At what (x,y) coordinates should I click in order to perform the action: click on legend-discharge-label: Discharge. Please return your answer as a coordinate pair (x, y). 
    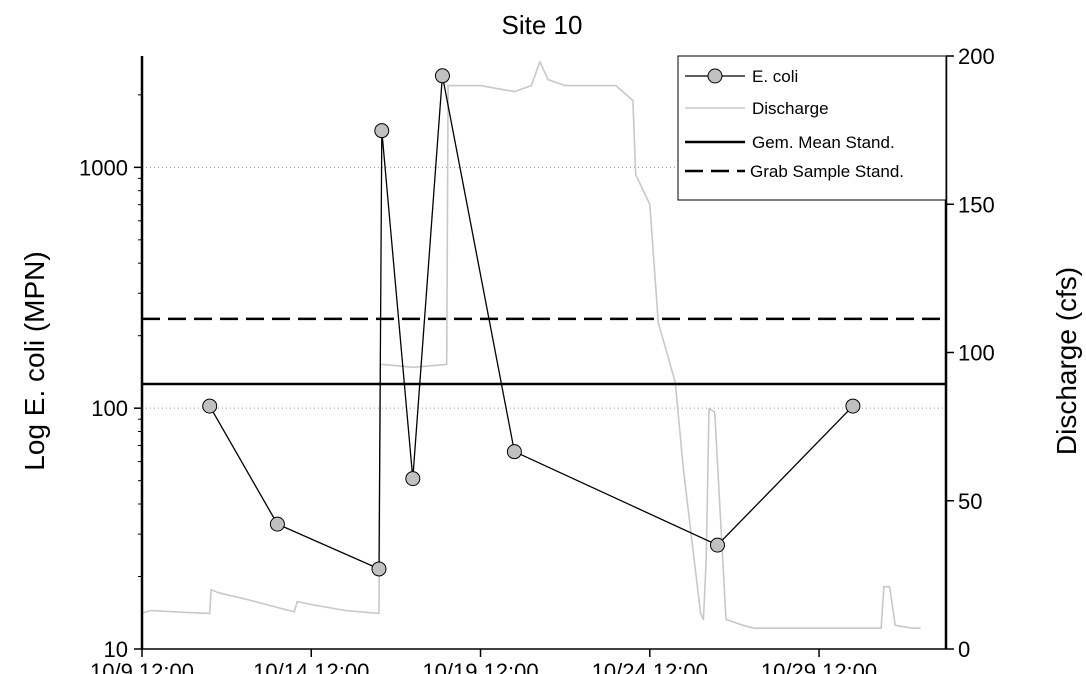
    Looking at the image, I should click on (790, 108).